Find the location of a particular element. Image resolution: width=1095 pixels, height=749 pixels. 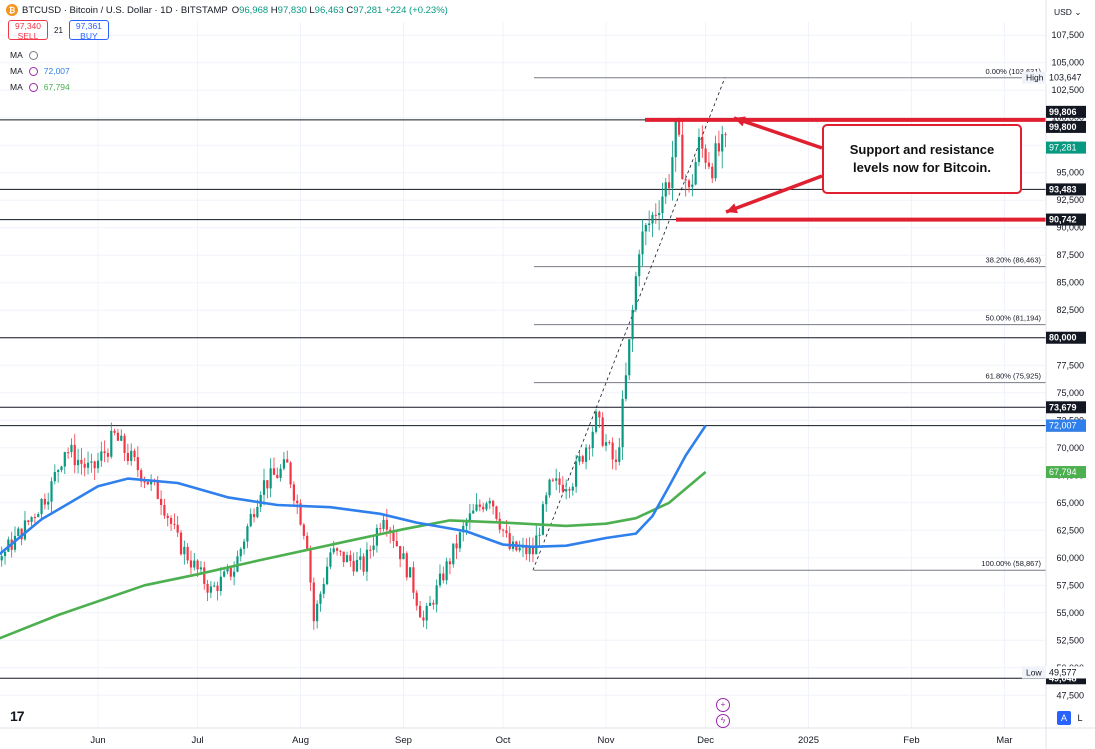

extreme-tag: High is located at coordinates (1035, 78).